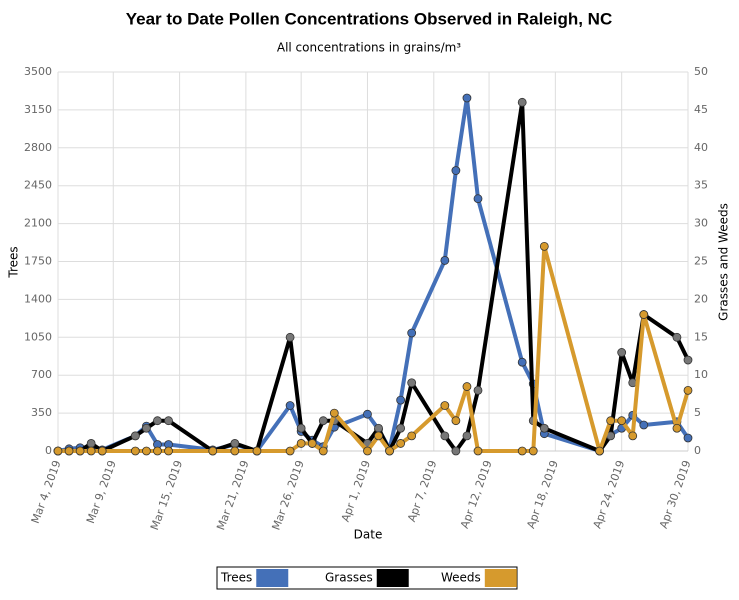 The width and height of the screenshot is (739, 600). What do you see at coordinates (697, 450) in the screenshot?
I see `y2-tick-label: 0` at bounding box center [697, 450].